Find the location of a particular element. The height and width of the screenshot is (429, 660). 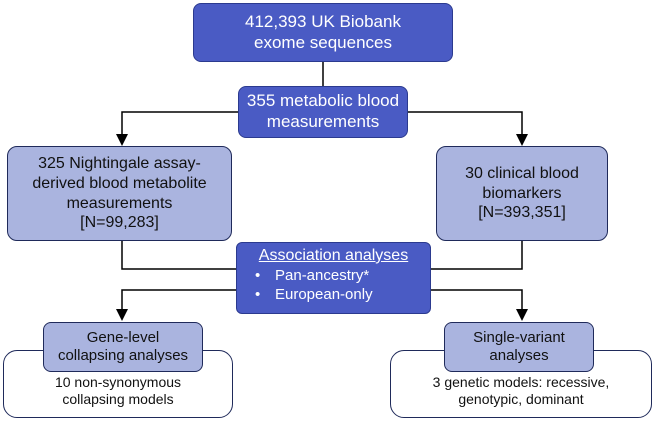

arrow-to-clinical is located at coordinates (468, 128).